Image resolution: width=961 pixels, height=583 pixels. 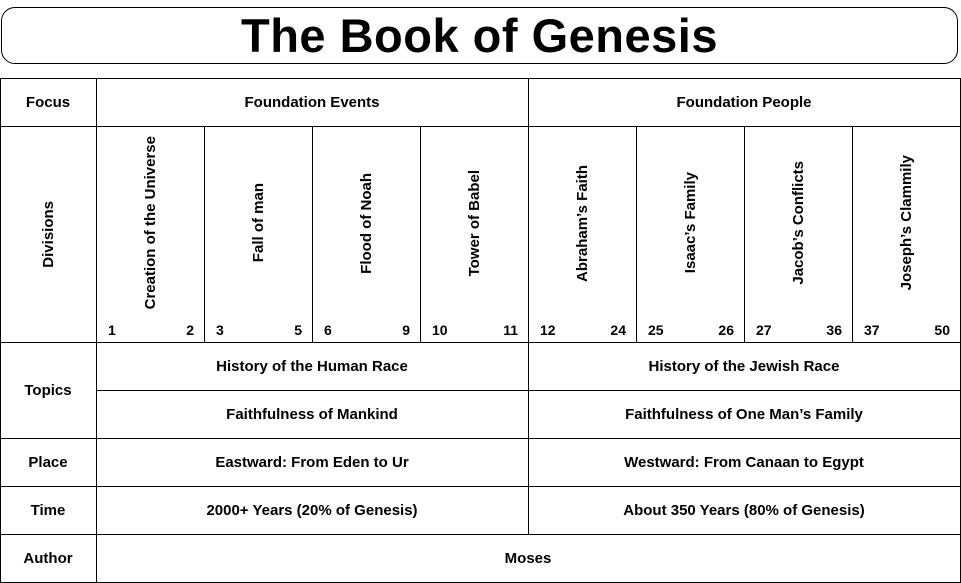 I want to click on topics-left-1: History of the Human Race, so click(x=312, y=366).